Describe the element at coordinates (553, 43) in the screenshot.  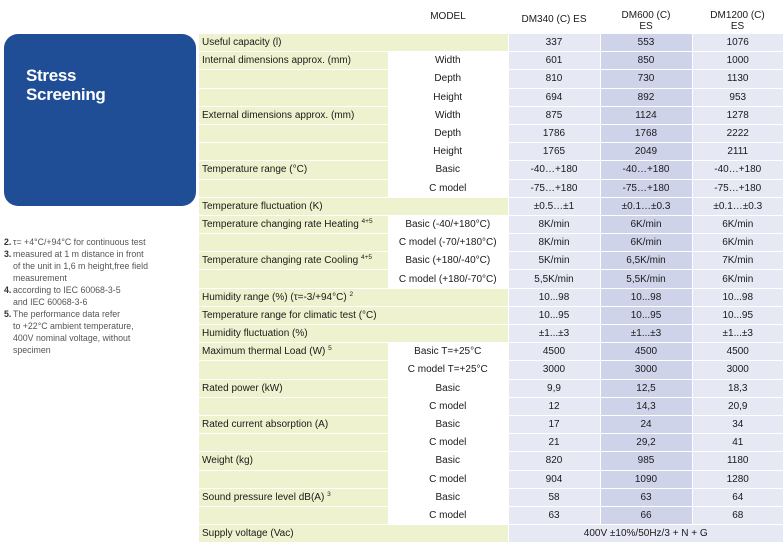
I see `row-value: 337` at that location.